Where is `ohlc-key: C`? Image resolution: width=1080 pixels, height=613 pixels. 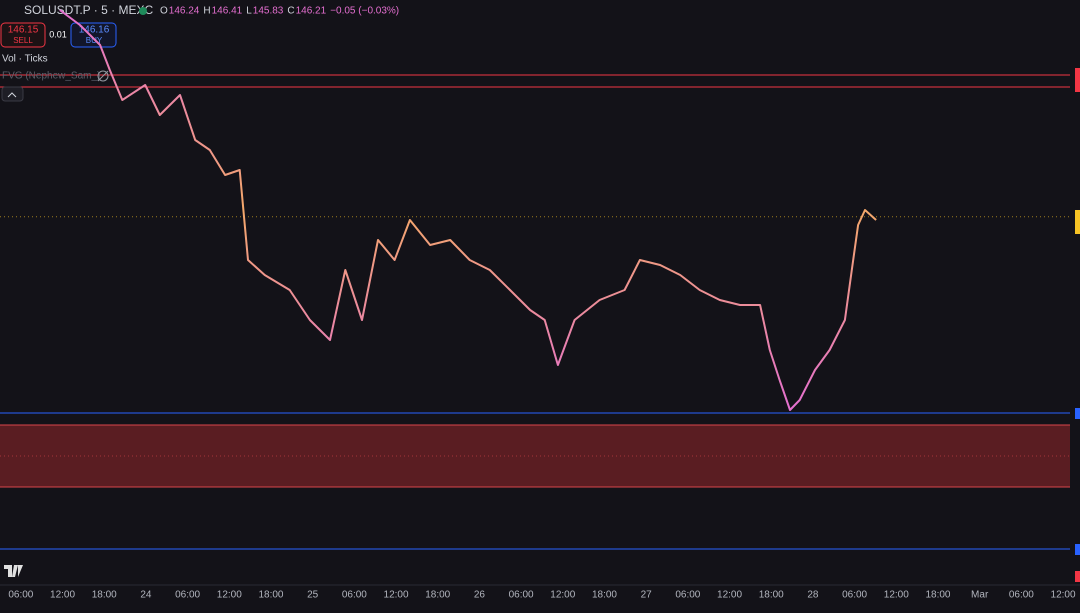 ohlc-key: C is located at coordinates (290, 11).